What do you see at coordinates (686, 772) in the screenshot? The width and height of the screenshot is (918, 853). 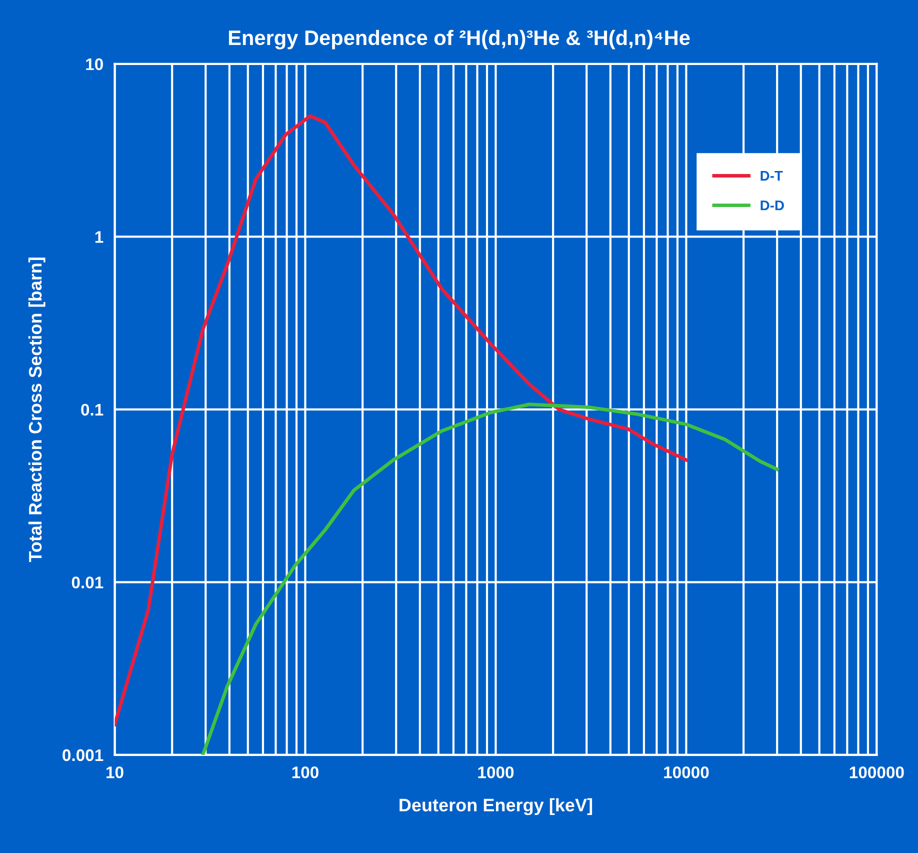 I see `x-tick-label: 10000` at bounding box center [686, 772].